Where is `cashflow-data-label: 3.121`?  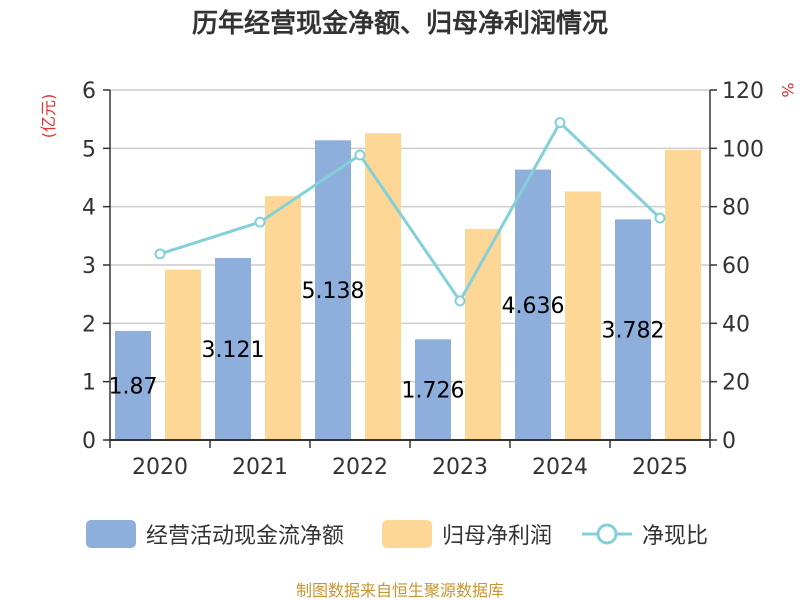
cashflow-data-label: 3.121 is located at coordinates (233, 350).